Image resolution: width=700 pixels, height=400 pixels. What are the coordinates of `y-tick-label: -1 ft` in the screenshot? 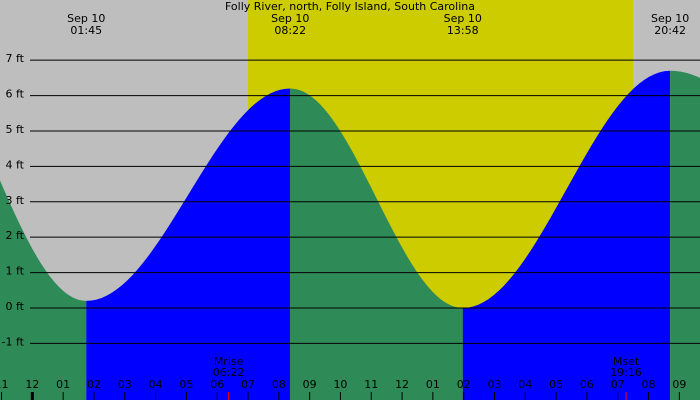 It's located at (13, 341).